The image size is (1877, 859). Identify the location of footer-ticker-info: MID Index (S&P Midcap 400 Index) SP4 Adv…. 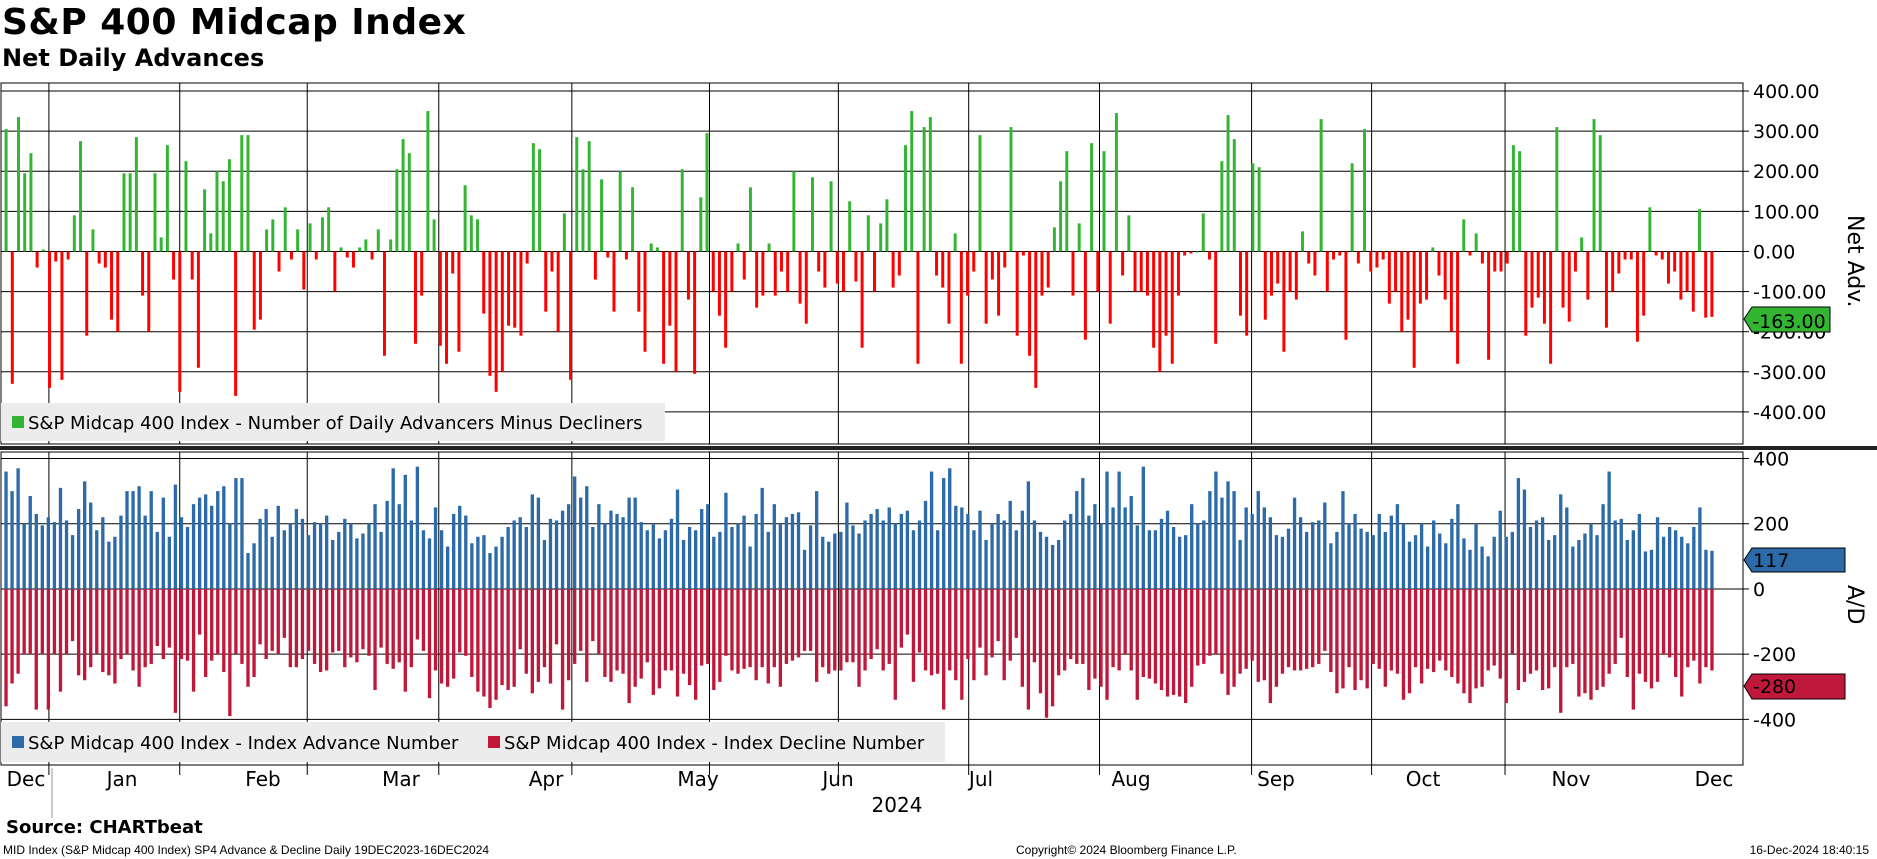
(246, 850).